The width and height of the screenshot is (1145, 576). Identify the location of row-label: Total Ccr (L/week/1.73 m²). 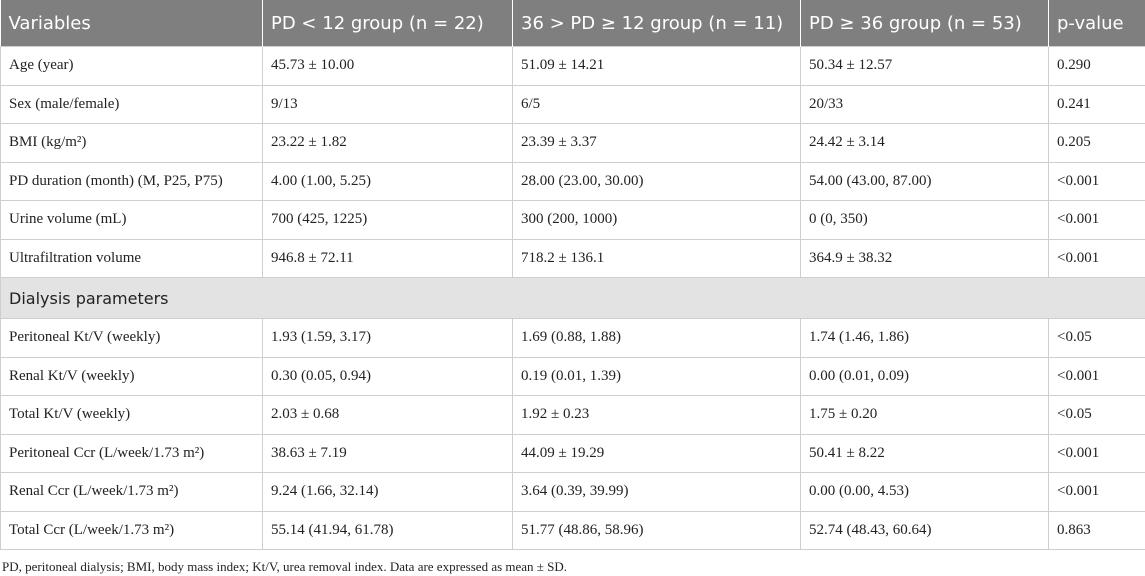
(131, 530).